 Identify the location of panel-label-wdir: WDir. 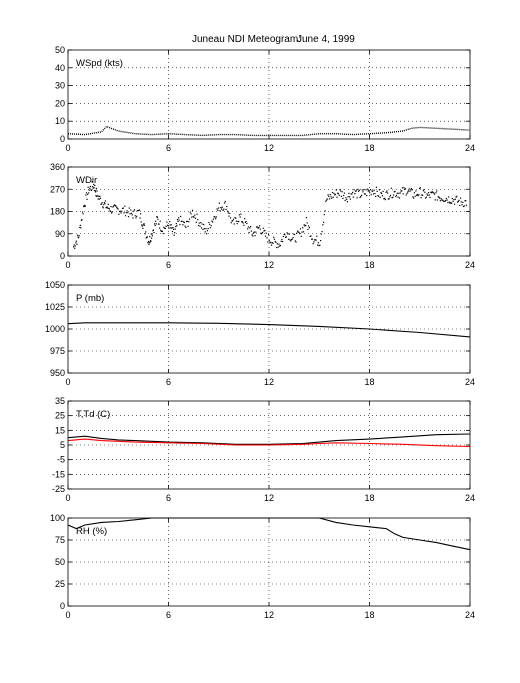
(86, 180).